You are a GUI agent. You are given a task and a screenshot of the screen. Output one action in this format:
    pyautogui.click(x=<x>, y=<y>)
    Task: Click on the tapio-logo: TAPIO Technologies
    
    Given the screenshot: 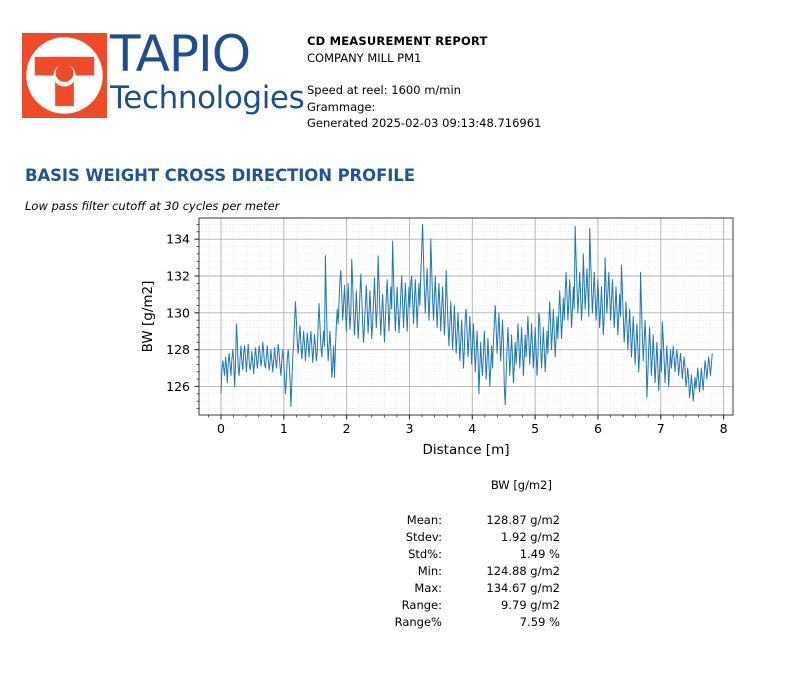 What is the action you would take?
    pyautogui.click(x=163, y=82)
    